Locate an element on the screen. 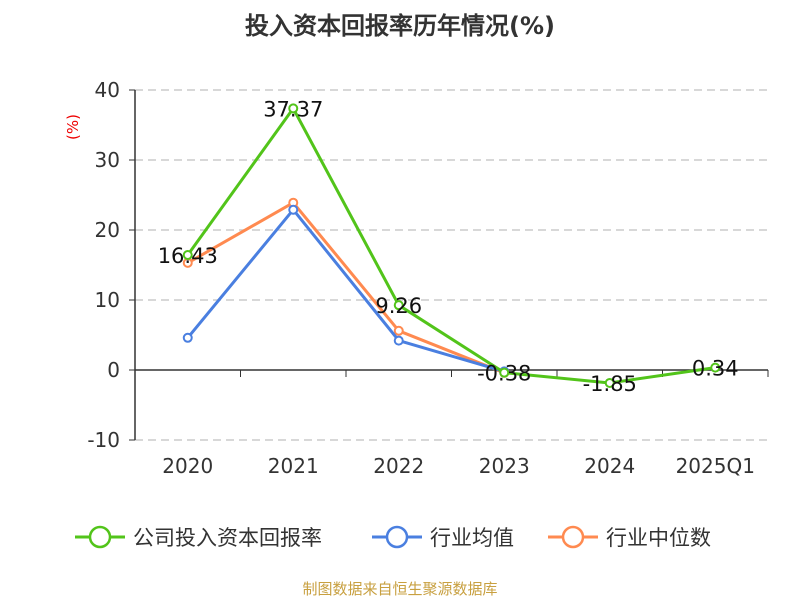  y-tick-label: -10 is located at coordinates (103, 440).